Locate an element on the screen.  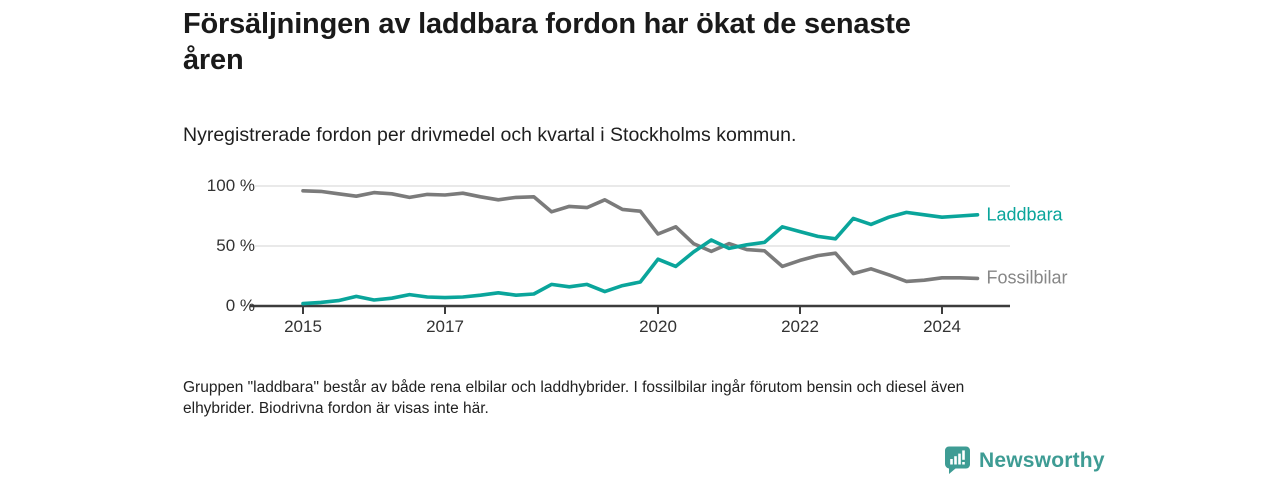
series-line-fossilbilar is located at coordinates (640, 236).